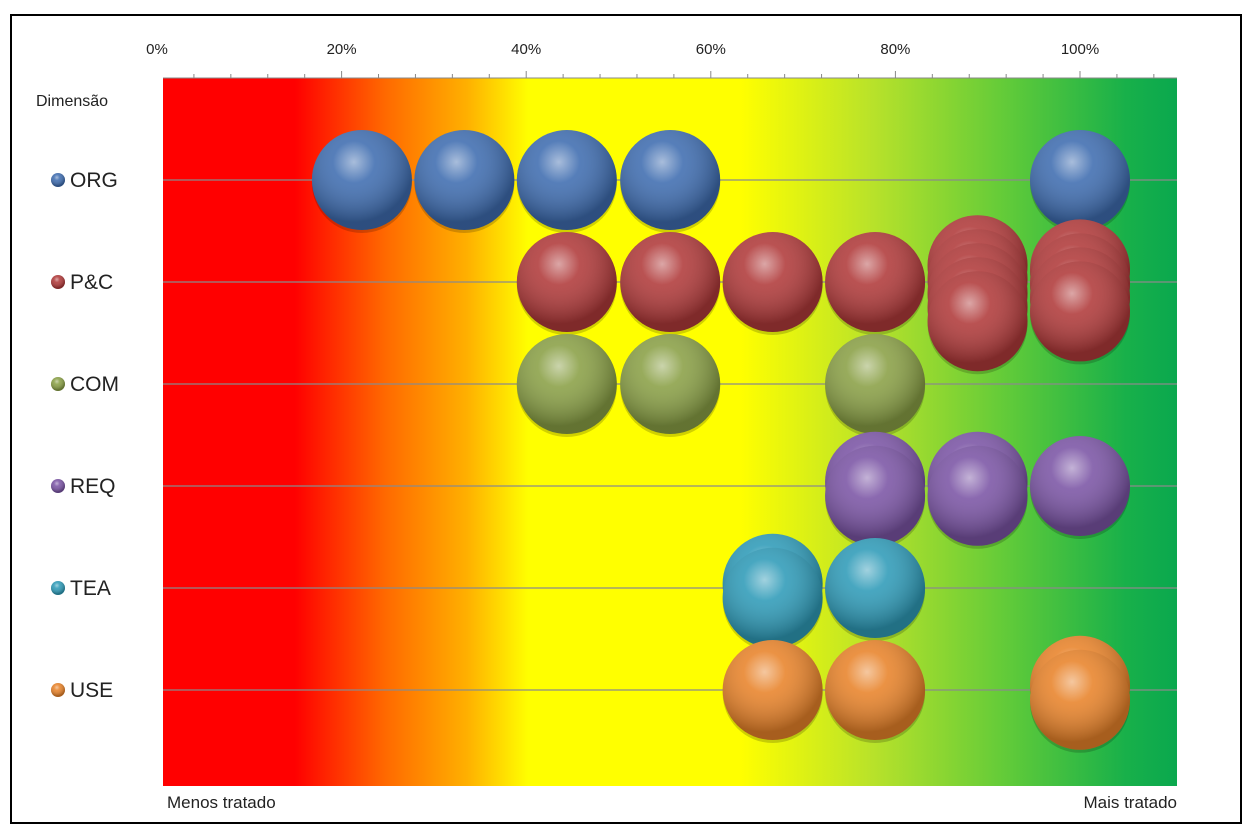 Image resolution: width=1255 pixels, height=832 pixels. Describe the element at coordinates (94, 180) in the screenshot. I see `category-label: ORG` at that location.